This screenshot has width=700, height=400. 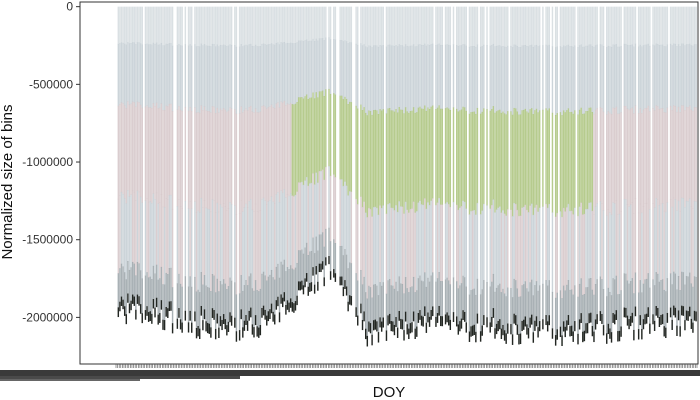 I want to click on y-axis: 0-500000-1000000-1500000-2000000, so click(x=51, y=162).